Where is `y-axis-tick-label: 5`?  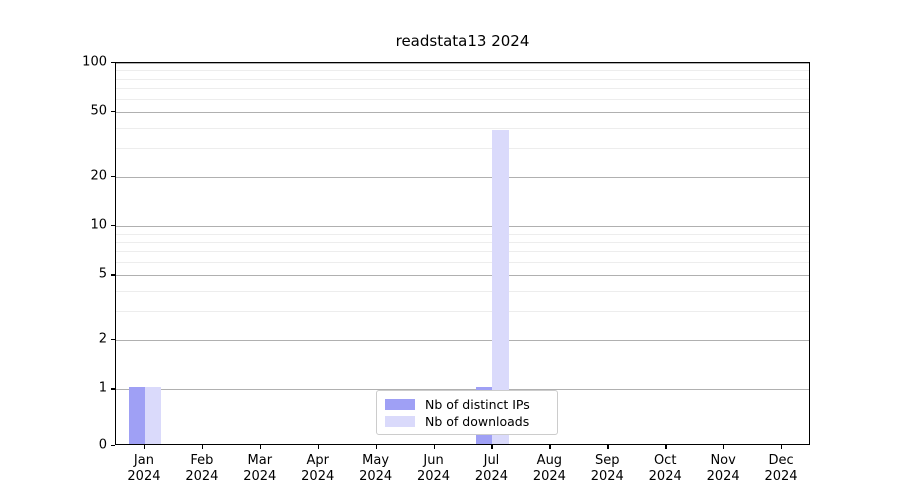
y-axis-tick-label: 5 is located at coordinates (102, 274).